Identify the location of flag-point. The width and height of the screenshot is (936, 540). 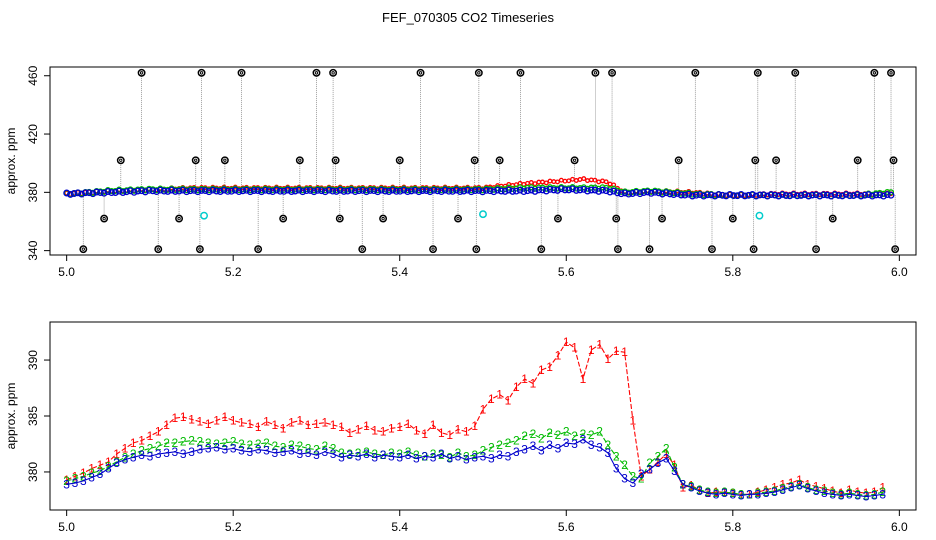
(204, 215).